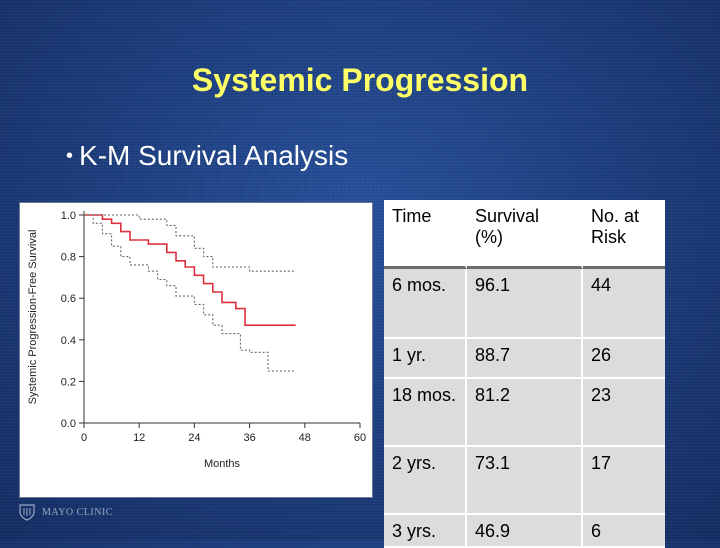 The image size is (720, 548). Describe the element at coordinates (360, 438) in the screenshot. I see `x-tick-label: 60` at that location.